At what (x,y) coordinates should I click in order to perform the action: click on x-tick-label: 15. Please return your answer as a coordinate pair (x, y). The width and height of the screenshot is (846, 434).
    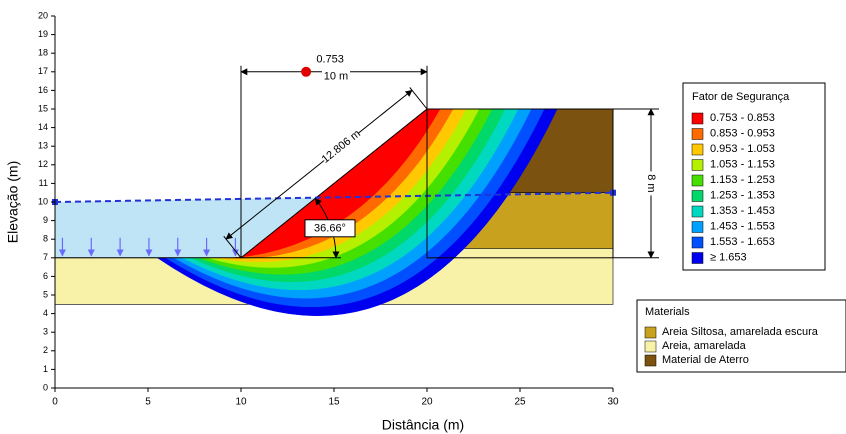
    Looking at the image, I should click on (334, 402).